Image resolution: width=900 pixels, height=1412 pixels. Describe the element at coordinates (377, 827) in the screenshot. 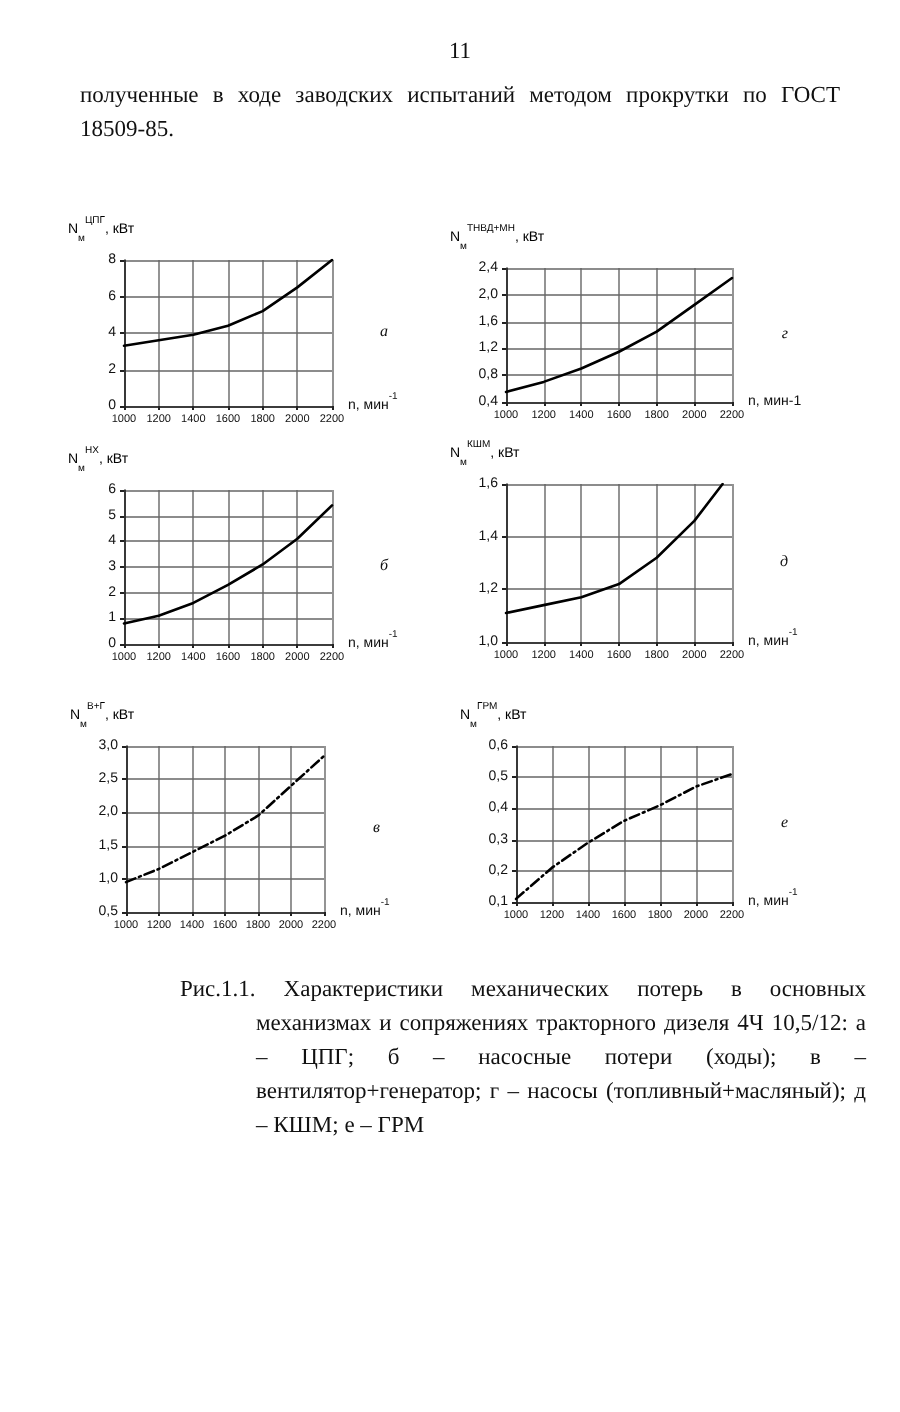

I see `text: в` at that location.